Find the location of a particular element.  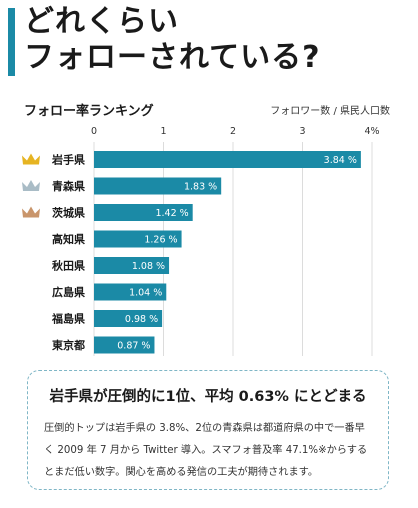

category-label: 福島県 is located at coordinates (68, 319).